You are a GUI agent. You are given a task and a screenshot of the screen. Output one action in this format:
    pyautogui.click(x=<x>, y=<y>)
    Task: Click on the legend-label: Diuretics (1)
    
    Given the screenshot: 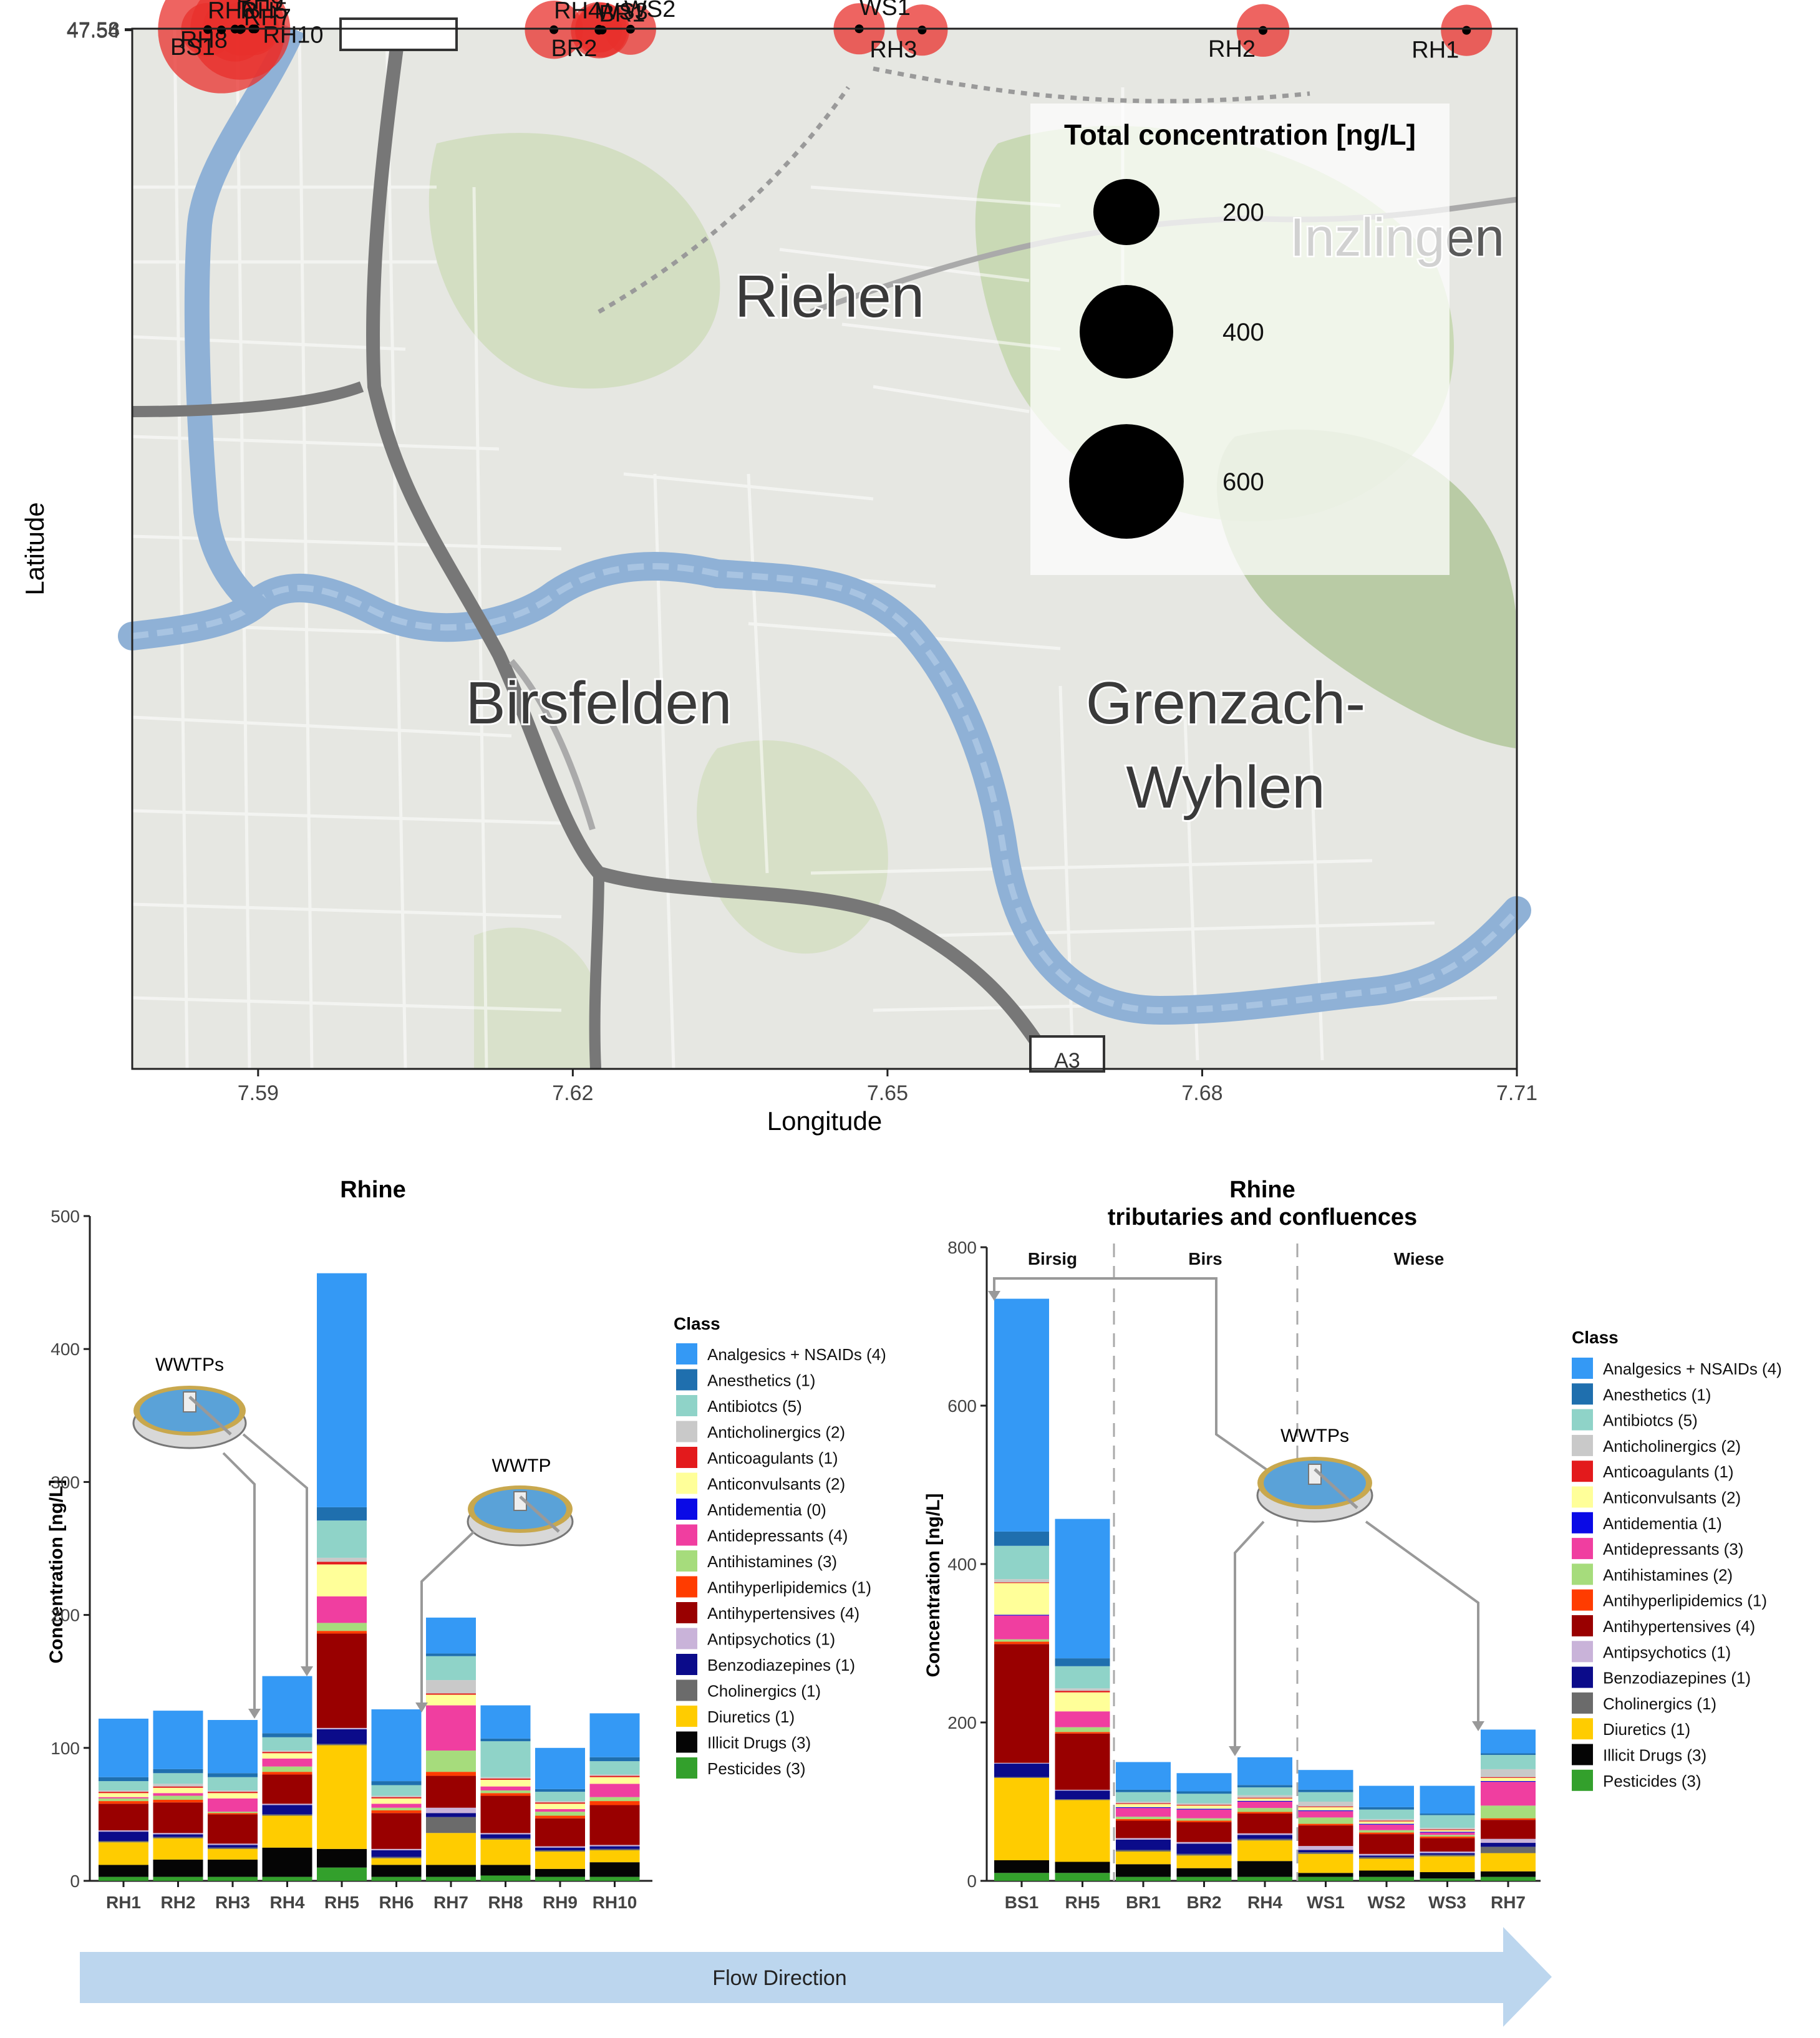 What is the action you would take?
    pyautogui.click(x=1647, y=1729)
    